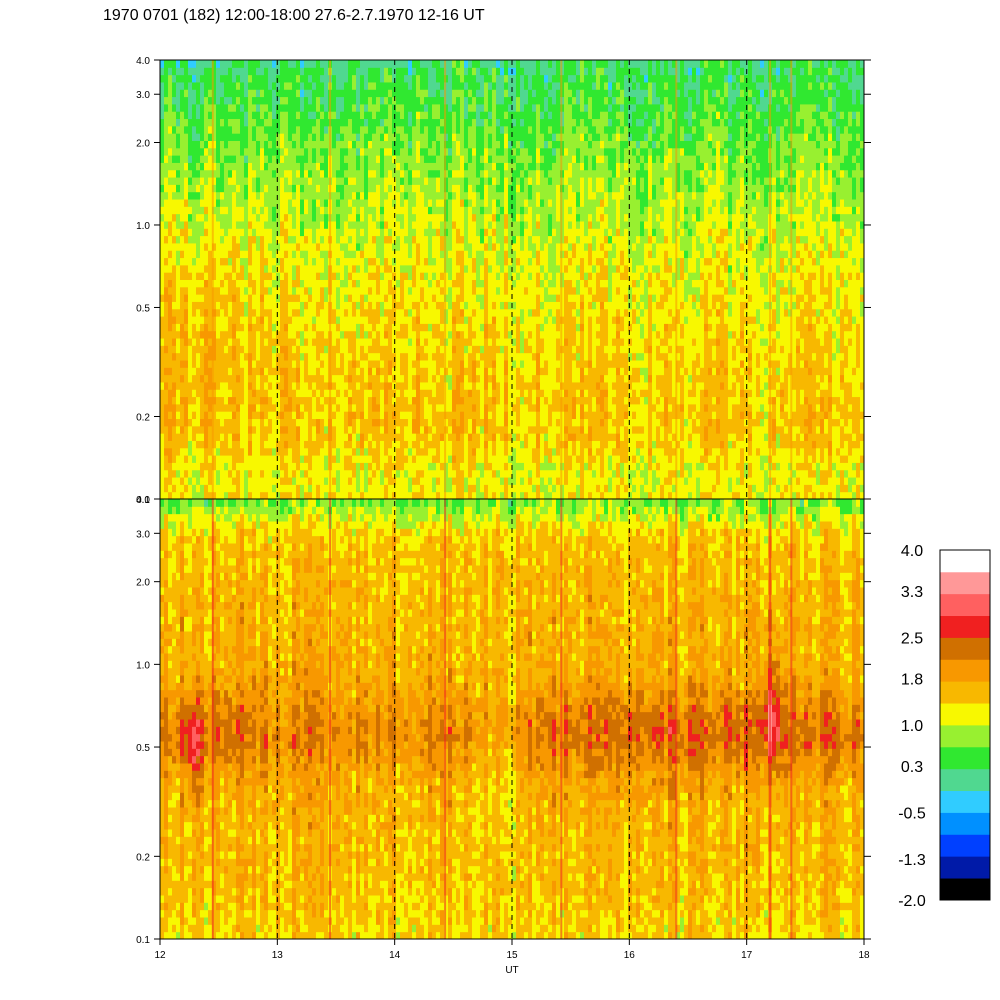  I want to click on x-axis-ticks: 12 13 14 15 16 17 18, so click(512, 950).